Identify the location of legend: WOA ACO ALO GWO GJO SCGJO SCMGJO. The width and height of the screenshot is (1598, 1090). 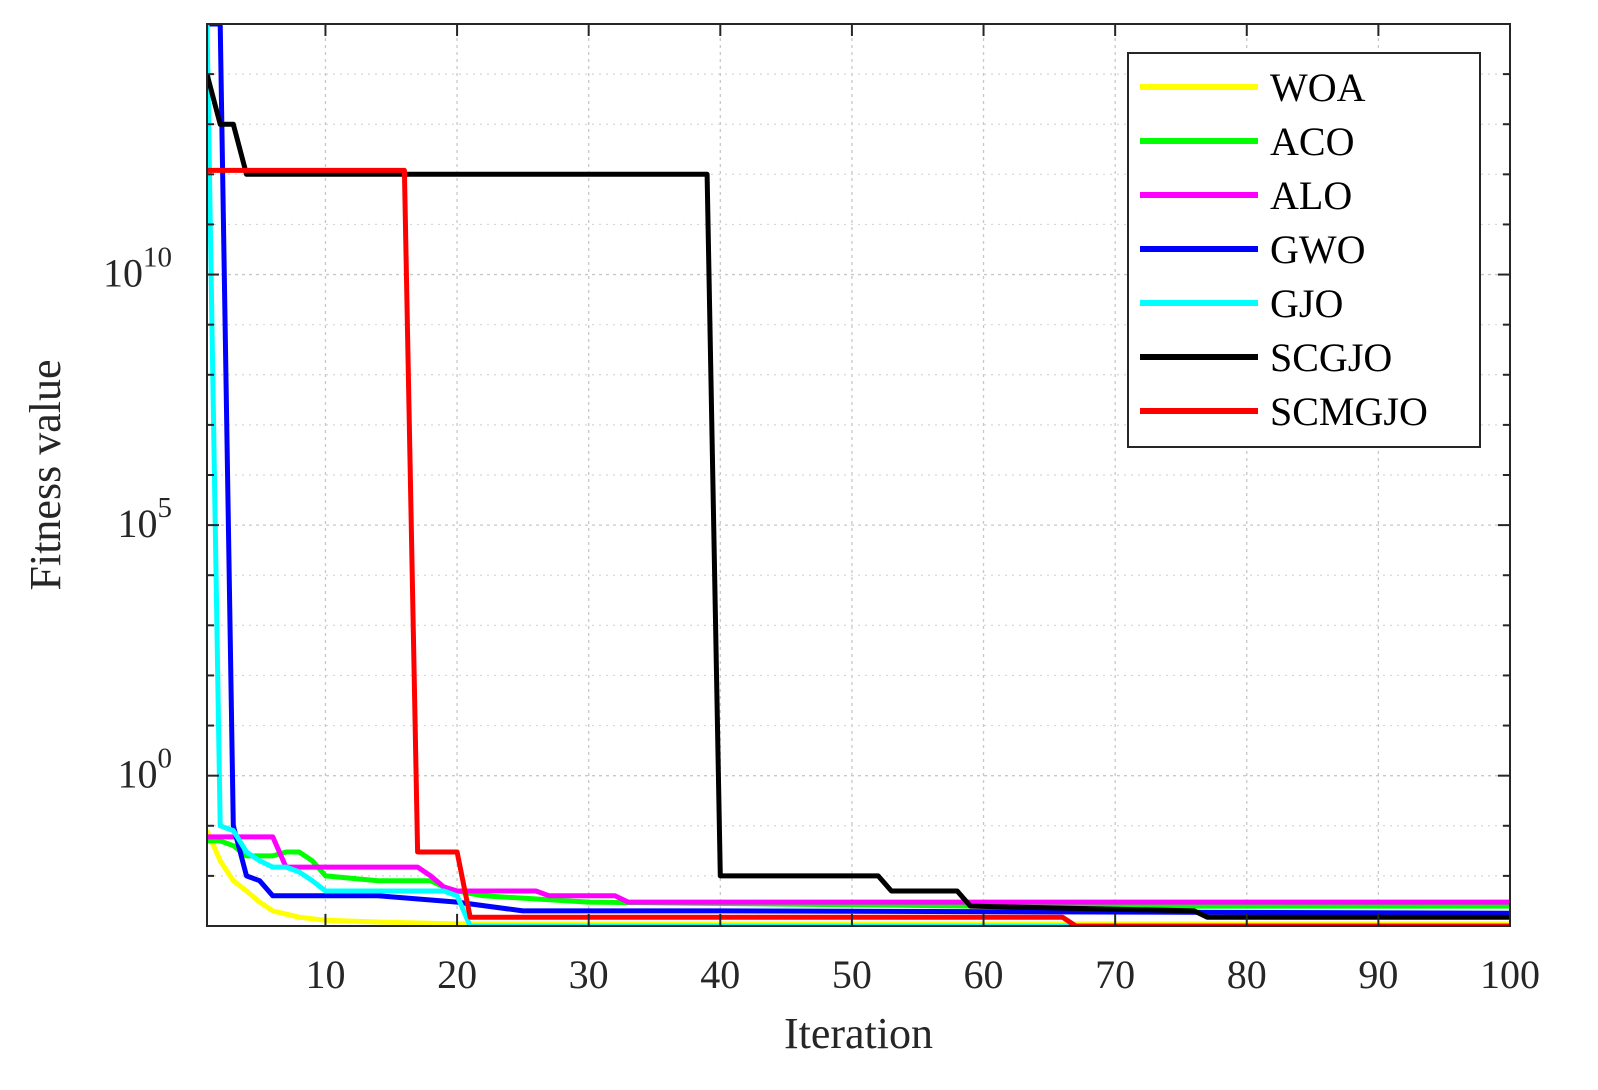
(1304, 250).